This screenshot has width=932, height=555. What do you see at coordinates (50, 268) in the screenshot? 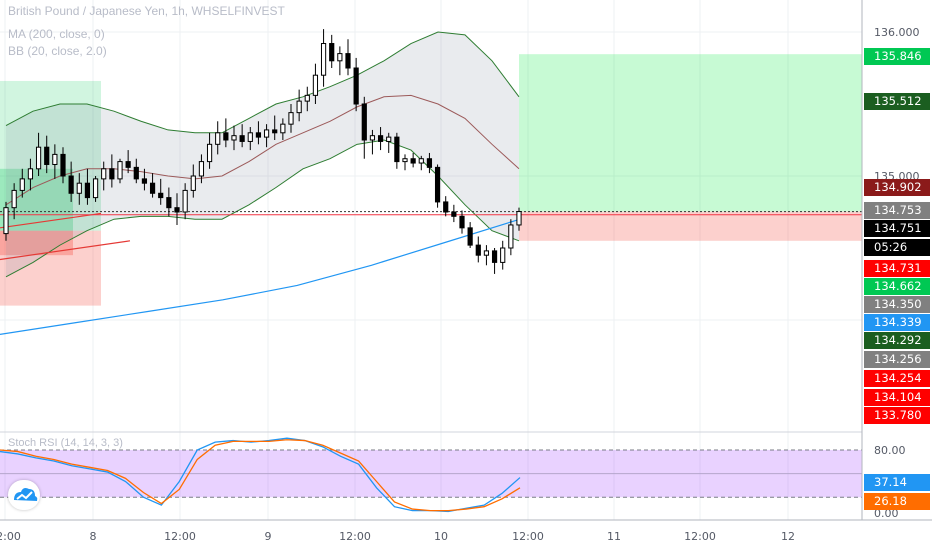
I see `long-position-stop-zone-left` at bounding box center [50, 268].